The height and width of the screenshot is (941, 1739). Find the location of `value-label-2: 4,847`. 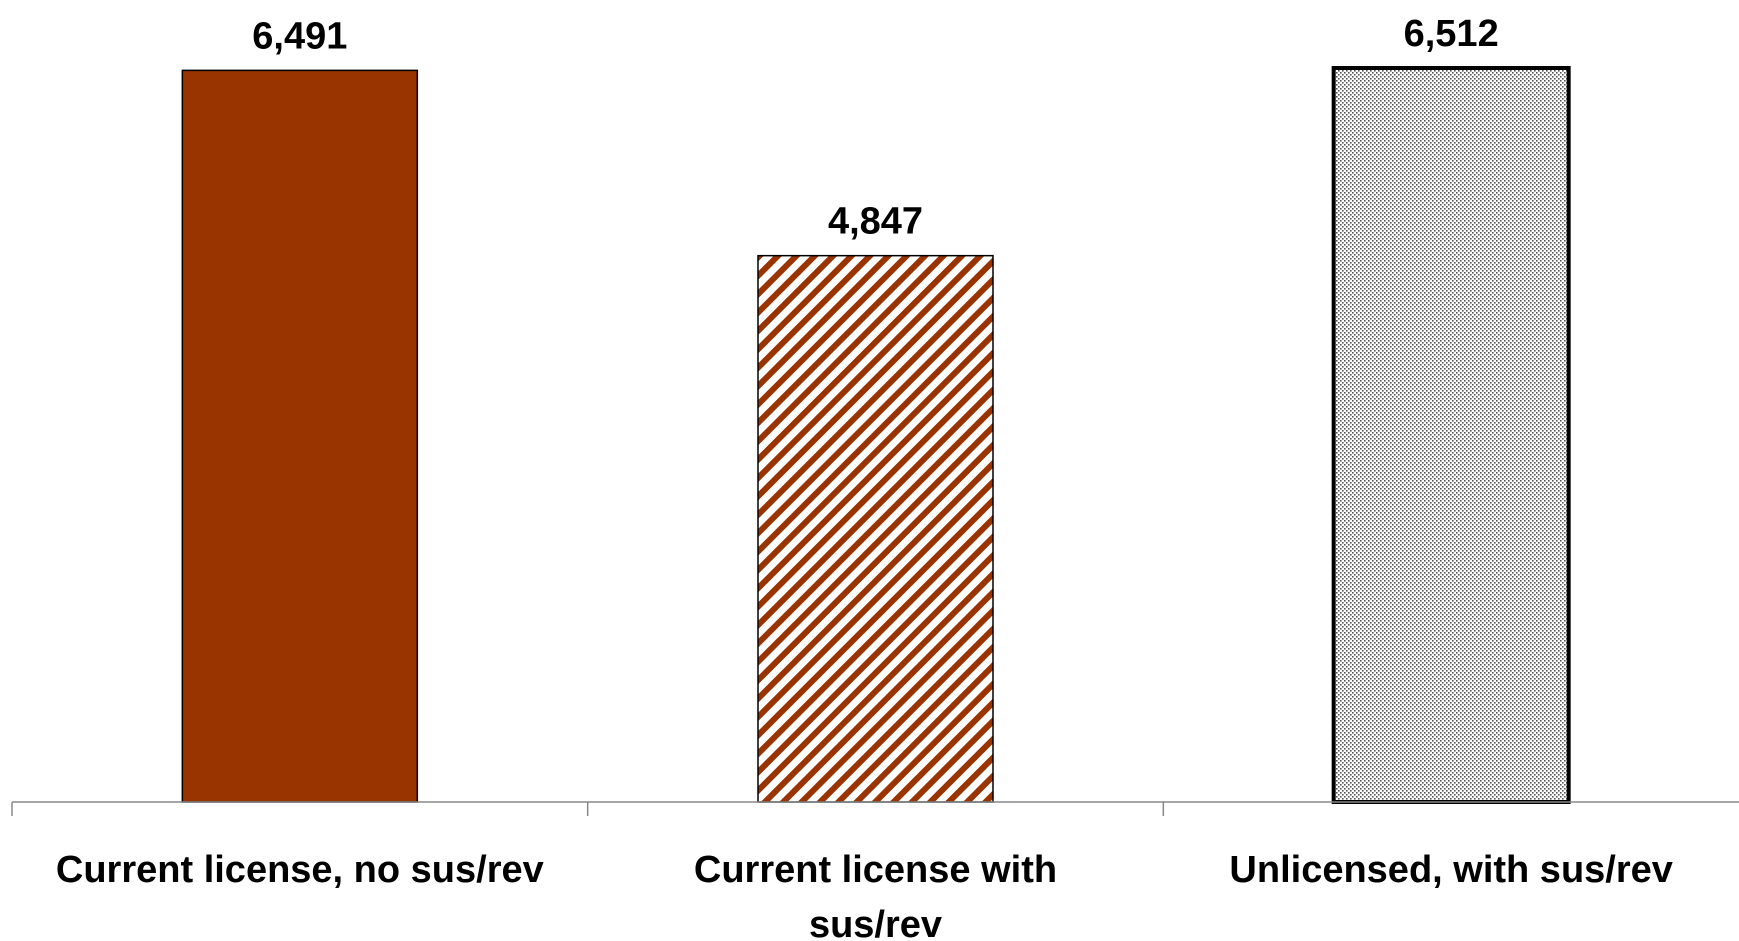

value-label-2: 4,847 is located at coordinates (875, 222).